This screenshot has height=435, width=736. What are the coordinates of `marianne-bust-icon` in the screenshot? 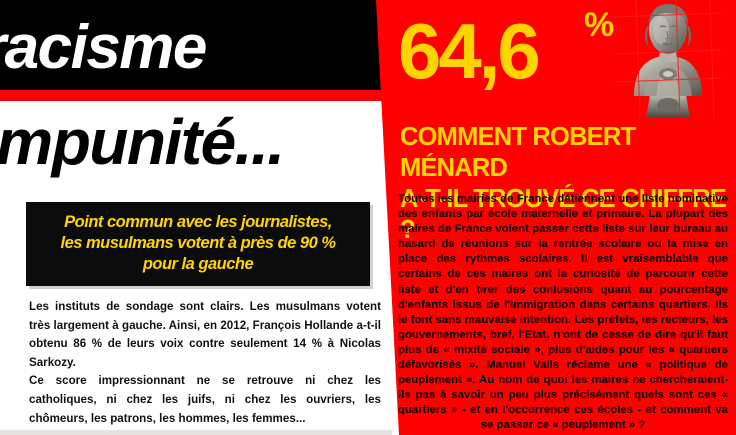 It's located at (668, 59).